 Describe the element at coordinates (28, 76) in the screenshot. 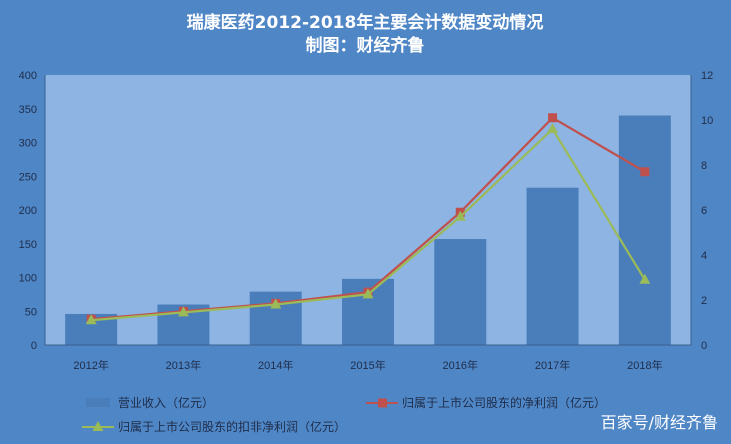

I see `y-tick-label: 400` at that location.